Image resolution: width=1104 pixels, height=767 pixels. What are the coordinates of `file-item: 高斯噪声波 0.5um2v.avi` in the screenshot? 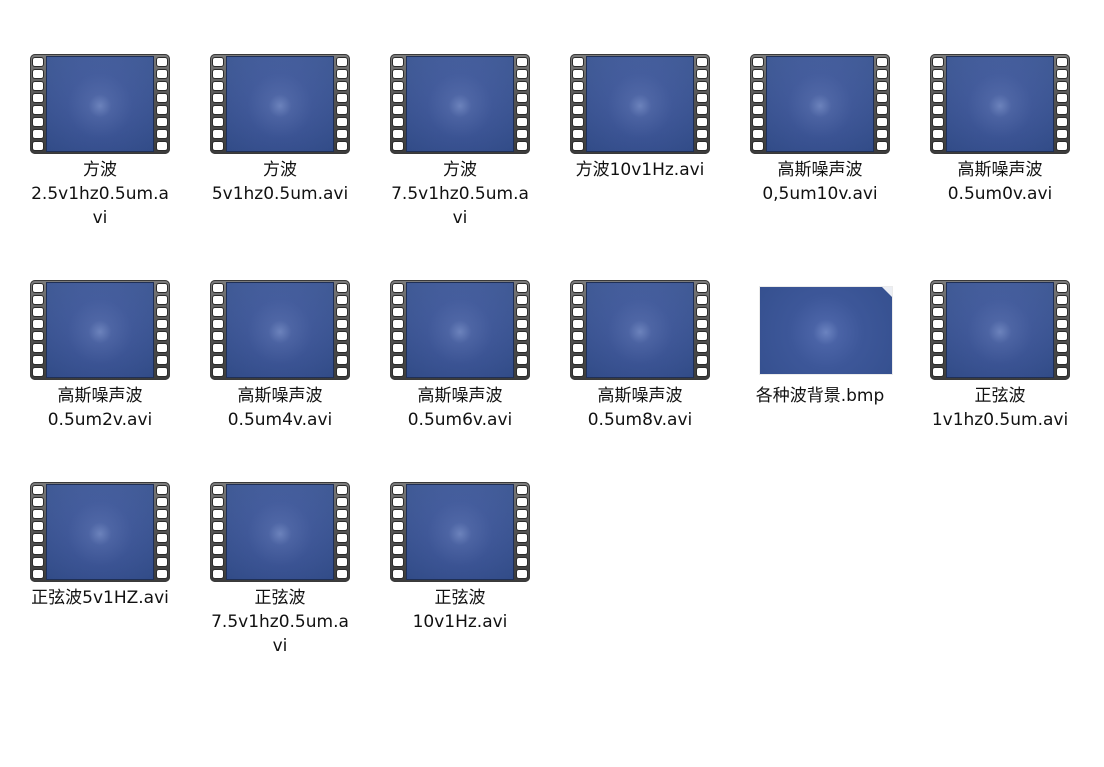 It's located at (100, 353).